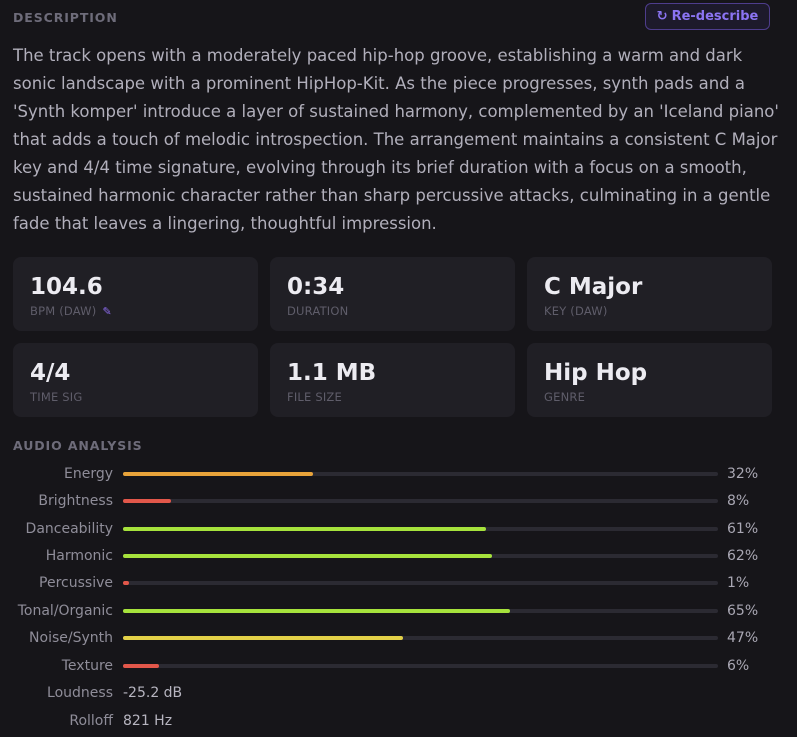  I want to click on pencil-icon: ✎, so click(107, 311).